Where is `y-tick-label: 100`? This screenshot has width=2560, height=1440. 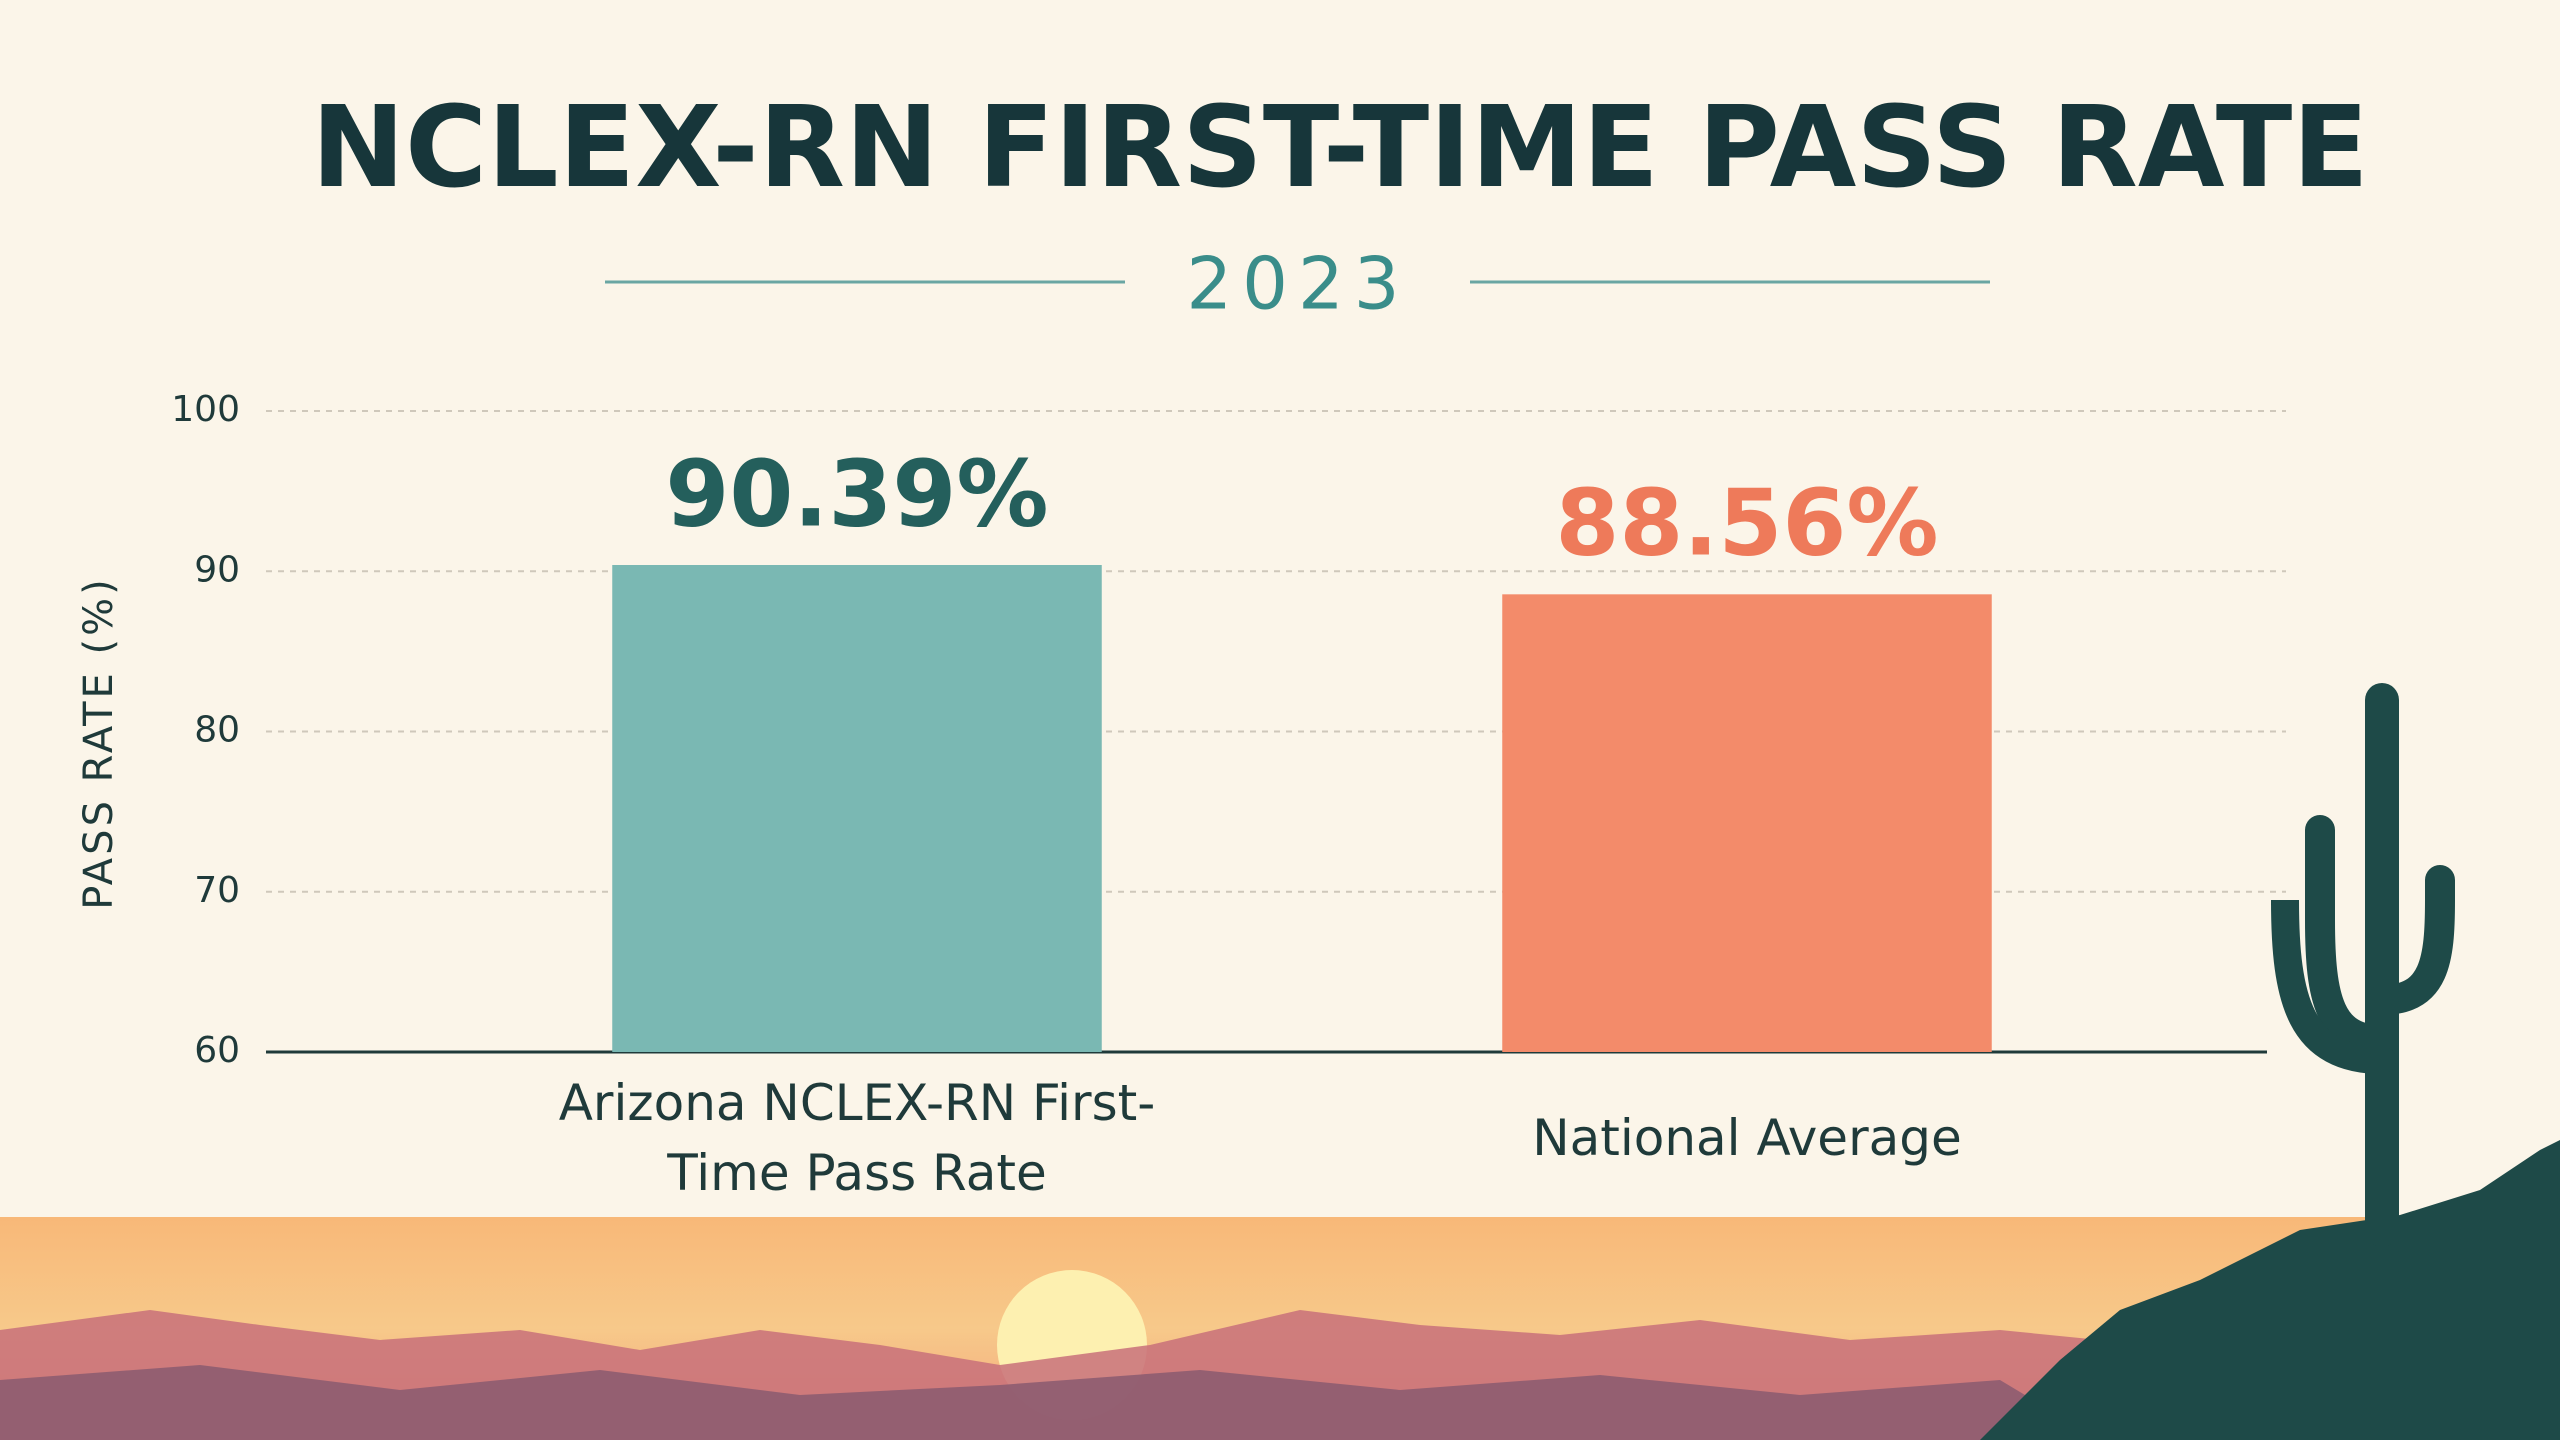
y-tick-label: 100 is located at coordinates (205, 409).